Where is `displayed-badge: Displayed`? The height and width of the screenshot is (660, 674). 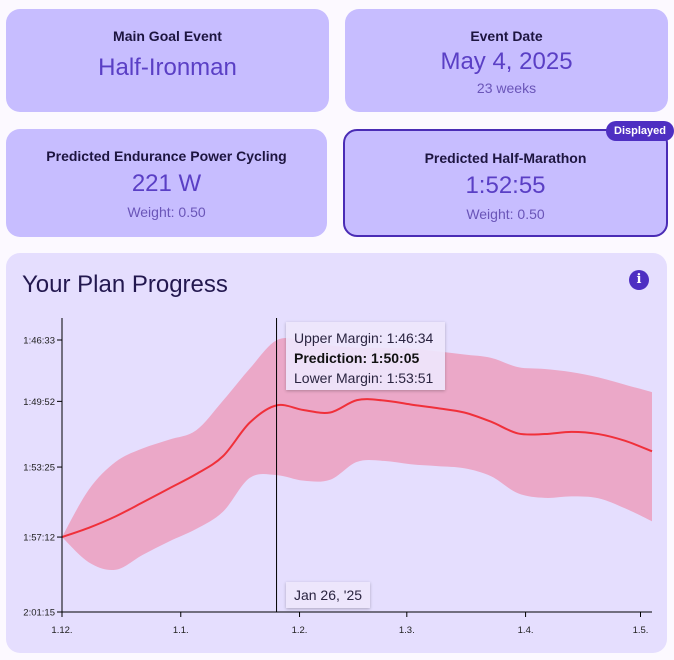
displayed-badge: Displayed is located at coordinates (640, 131).